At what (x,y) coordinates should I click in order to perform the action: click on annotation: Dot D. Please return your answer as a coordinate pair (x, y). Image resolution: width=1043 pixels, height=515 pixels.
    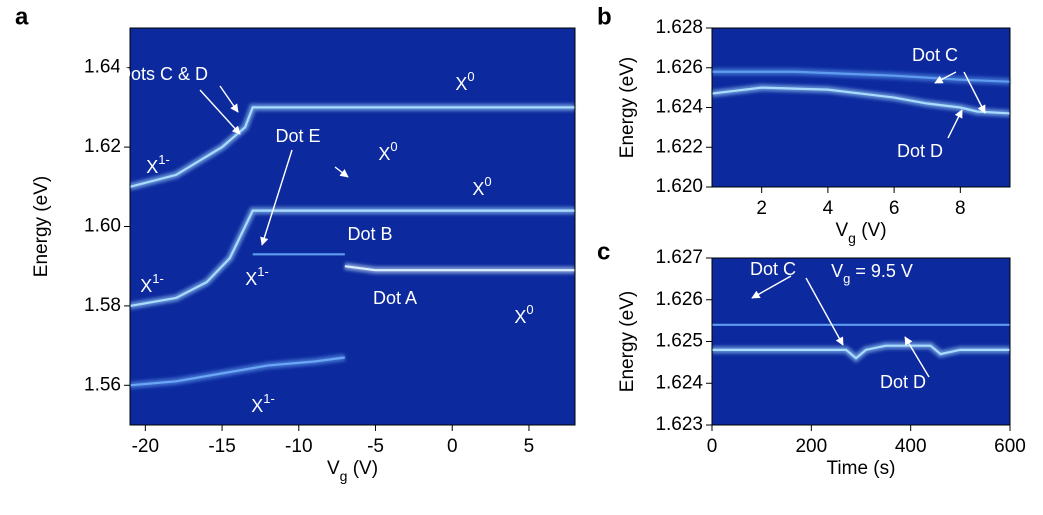
    Looking at the image, I should click on (920, 151).